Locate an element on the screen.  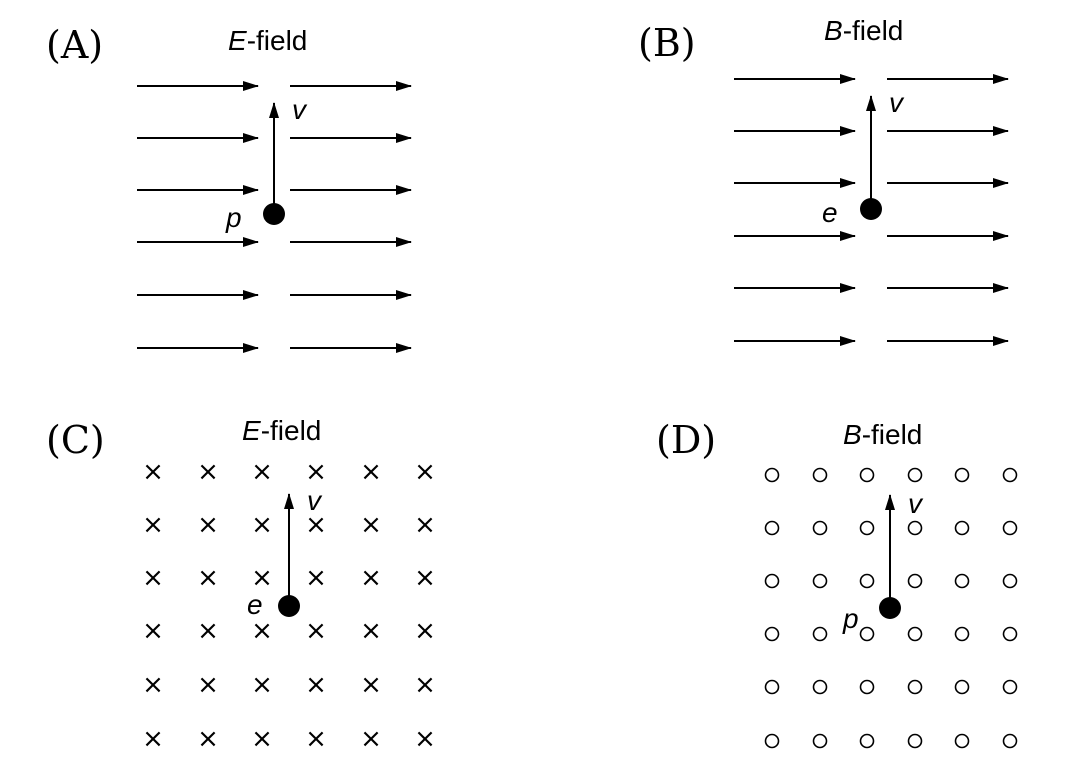
panel-c-particle is located at coordinates (289, 606).